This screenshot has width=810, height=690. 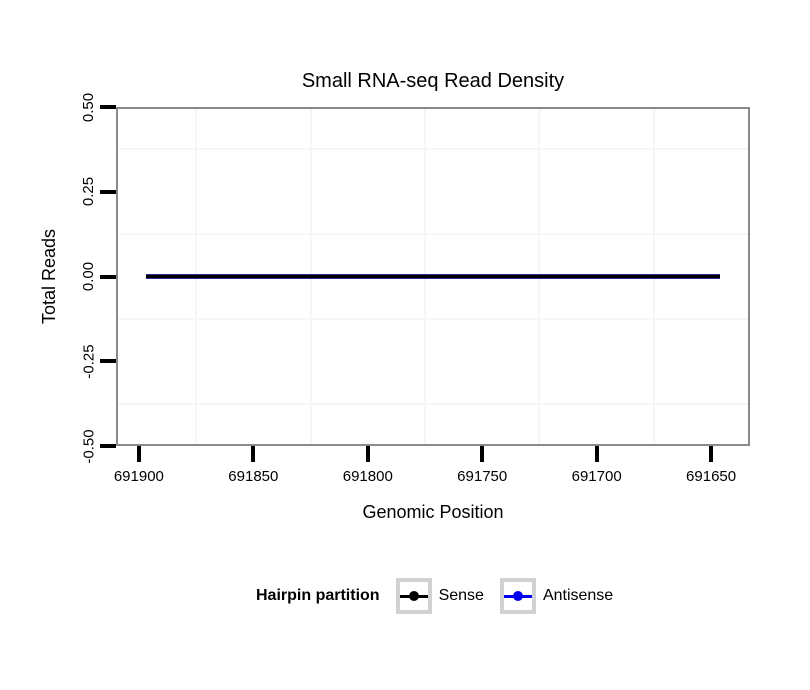 I want to click on y-axis-tick-label: -0.25, so click(x=89, y=361).